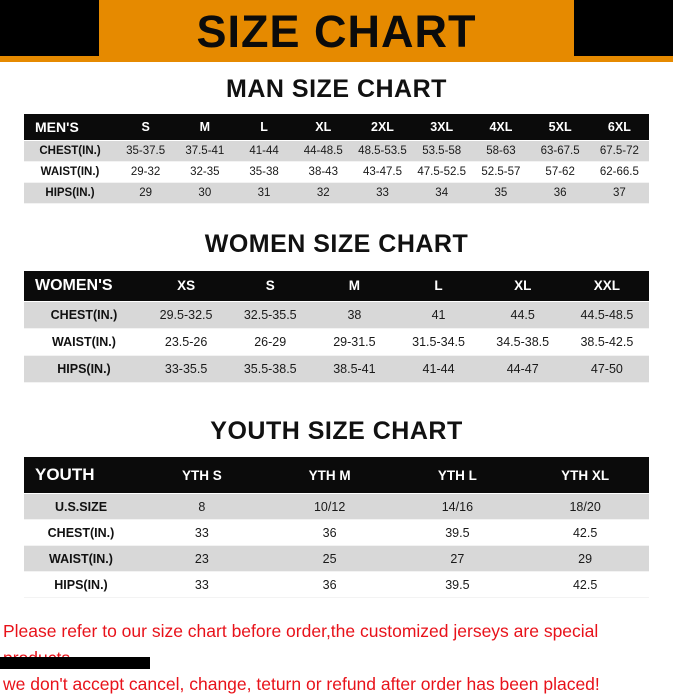  Describe the element at coordinates (336, 193) in the screenshot. I see `table-row: HIPS(IN.) 29 30 31 32 33 34 35 36 37` at that location.